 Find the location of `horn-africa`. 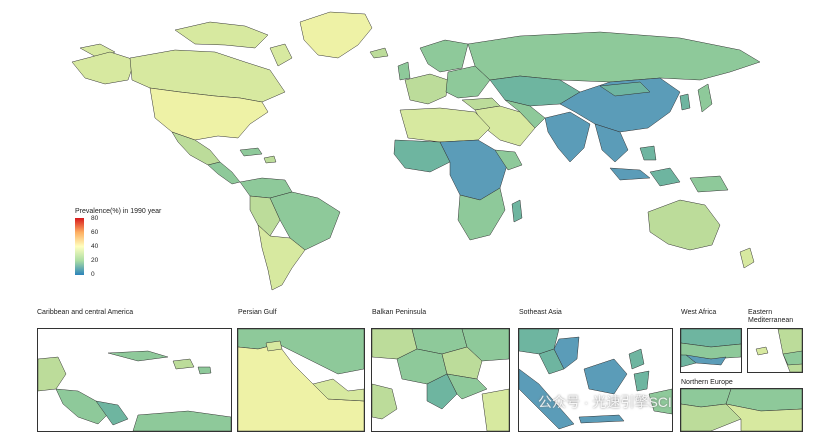

horn-africa is located at coordinates (508, 160).